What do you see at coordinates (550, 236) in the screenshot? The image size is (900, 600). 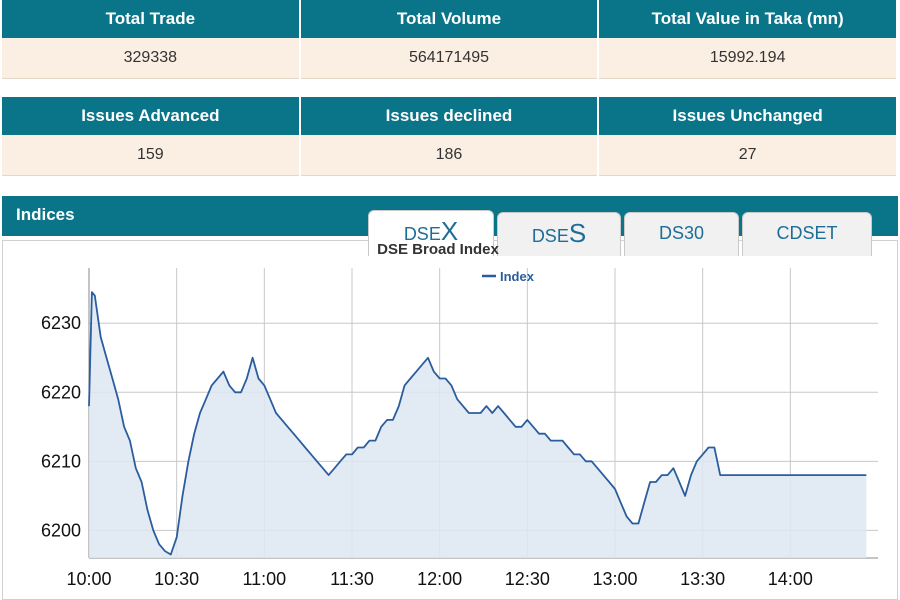 I see `tab-dses-prefix: DSE` at bounding box center [550, 236].